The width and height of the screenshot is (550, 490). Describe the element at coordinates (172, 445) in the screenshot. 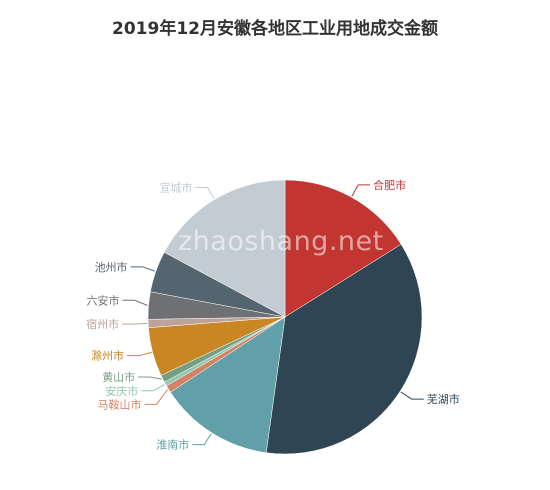

I see `pie-label-2: 淮南市` at that location.